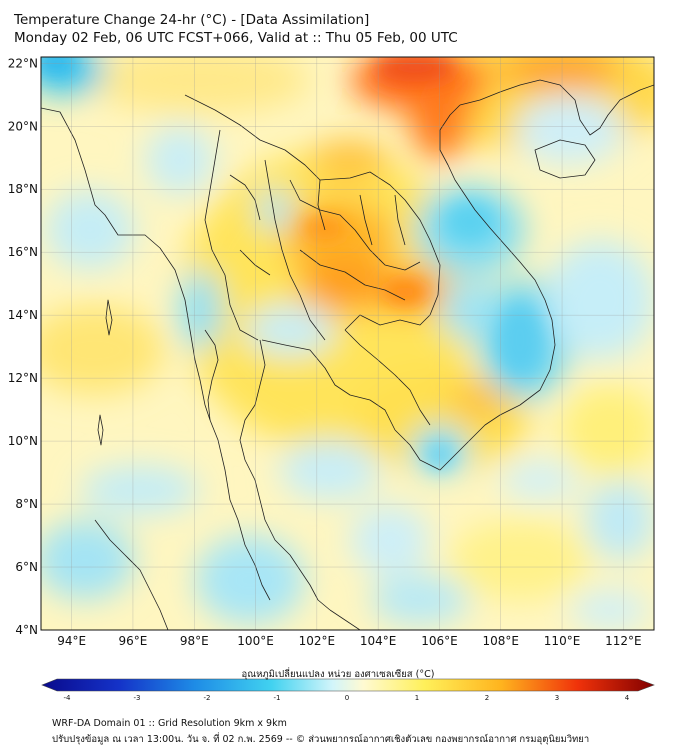 Image resolution: width=676 pixels, height=756 pixels. Describe the element at coordinates (378, 641) in the screenshot. I see `longitude-label: 104°E` at that location.